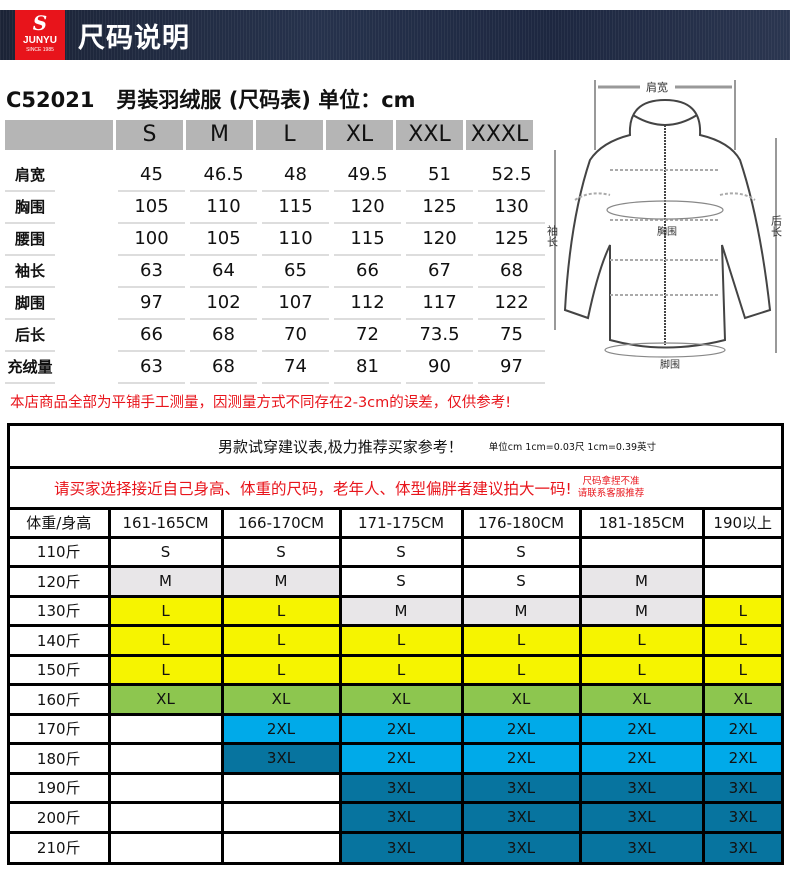  I want to click on size-cell: 90, so click(439, 368).